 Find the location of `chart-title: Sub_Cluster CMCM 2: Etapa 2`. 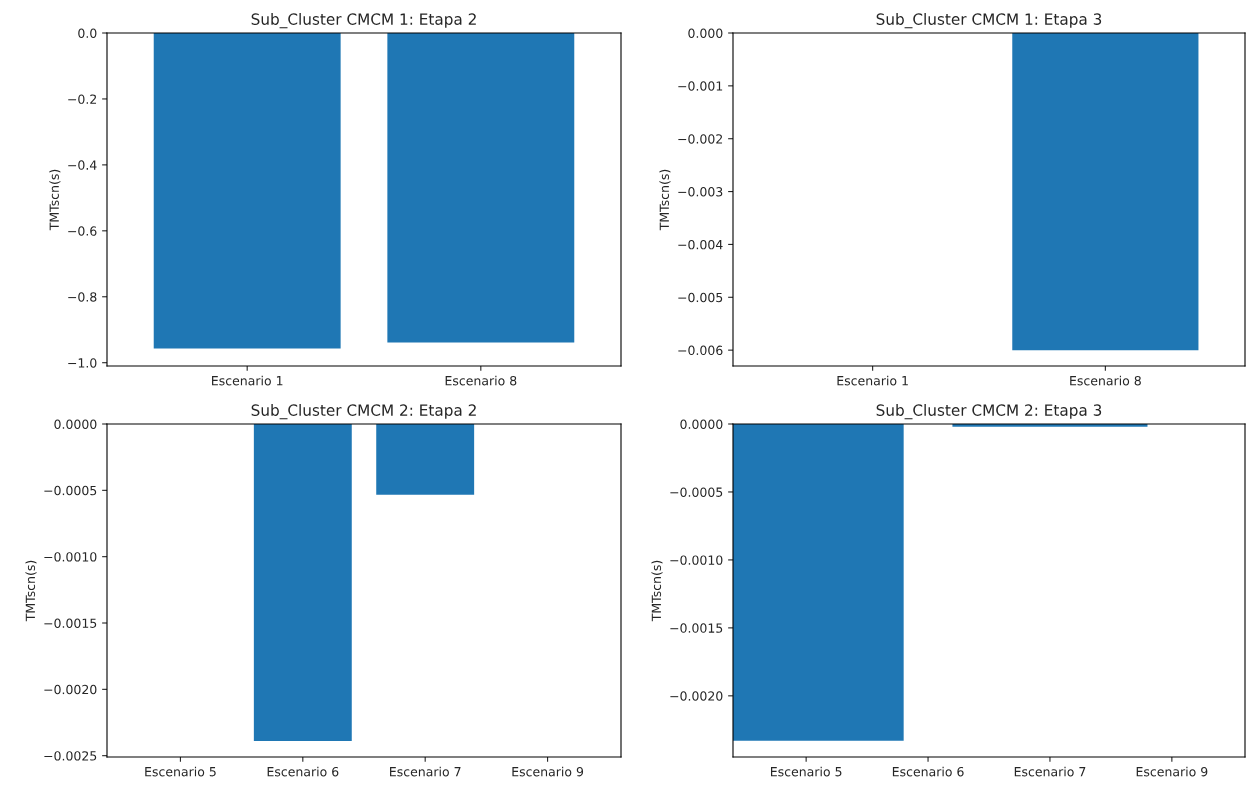

chart-title: Sub_Cluster CMCM 2: Etapa 2 is located at coordinates (363, 412).